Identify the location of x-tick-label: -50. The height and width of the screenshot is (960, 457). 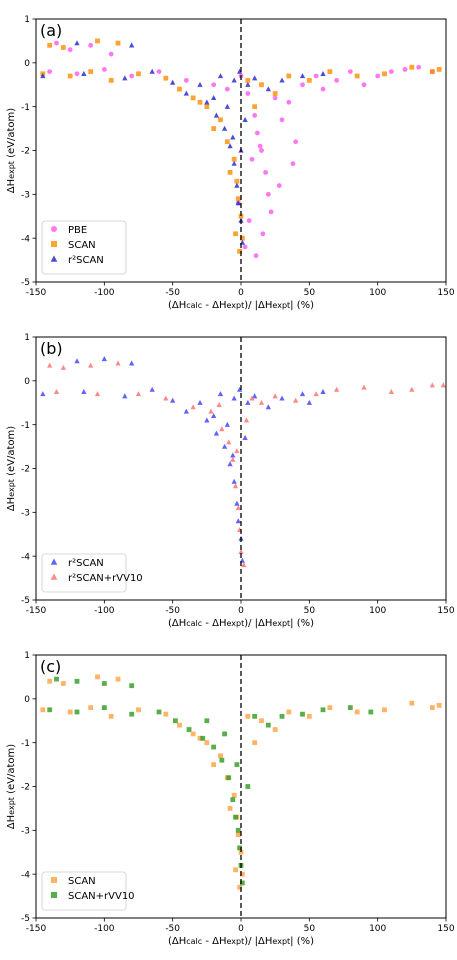
(172, 611).